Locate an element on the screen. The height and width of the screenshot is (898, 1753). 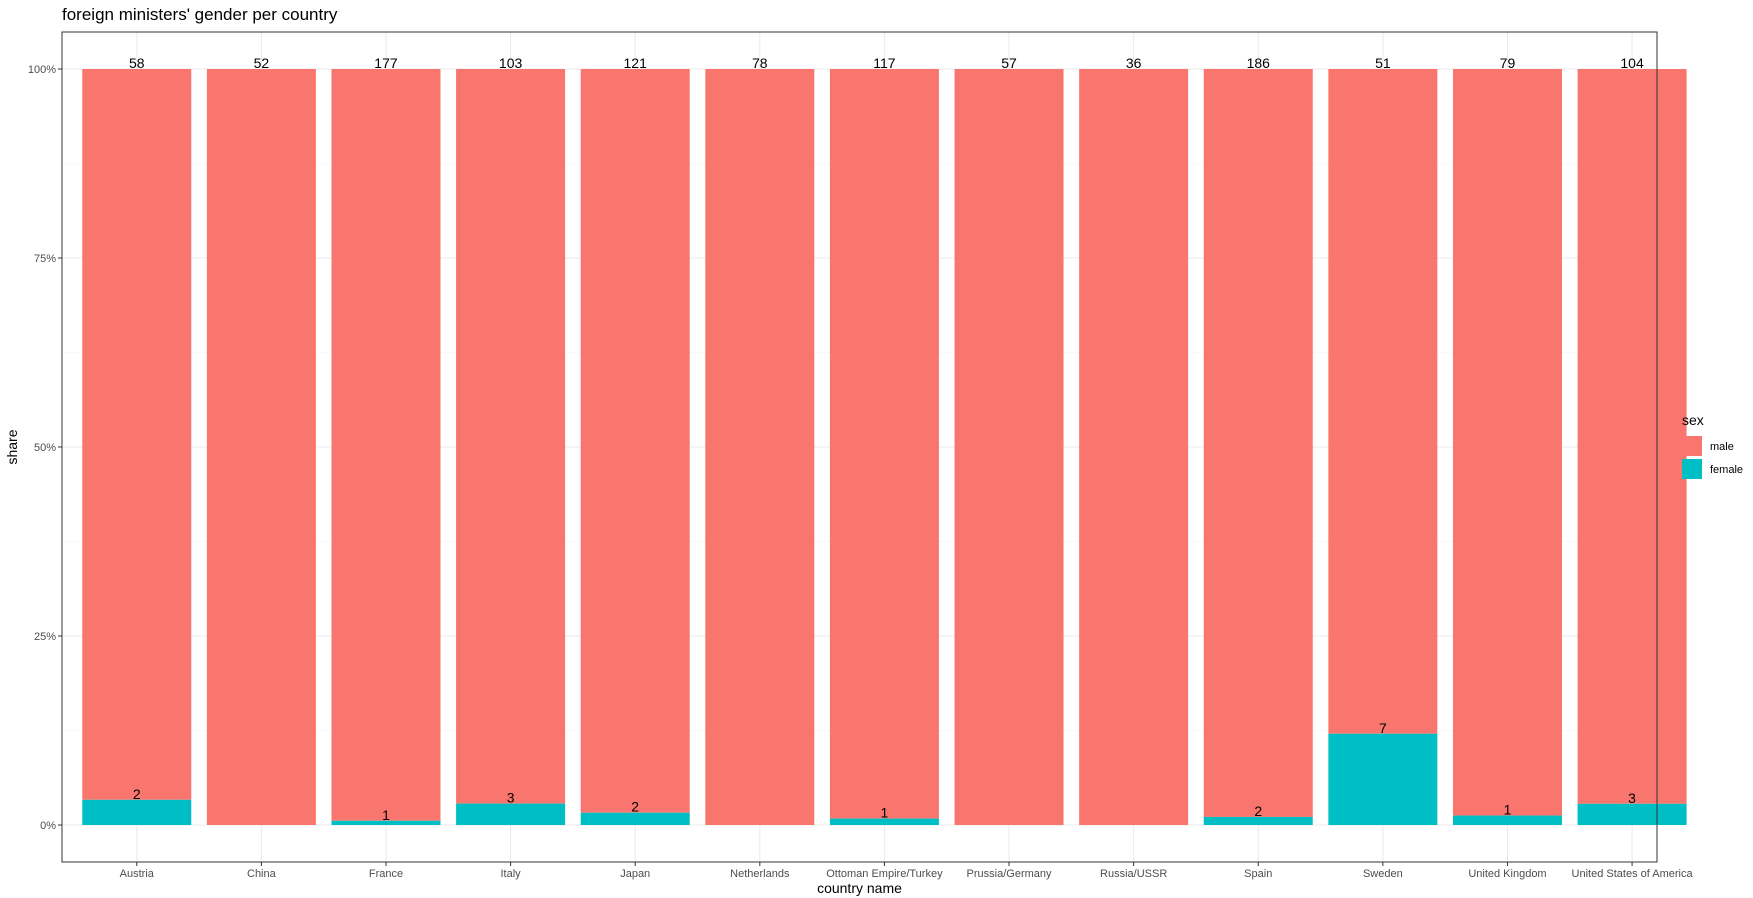
x-tick-label: United States of America is located at coordinates (1633, 874).